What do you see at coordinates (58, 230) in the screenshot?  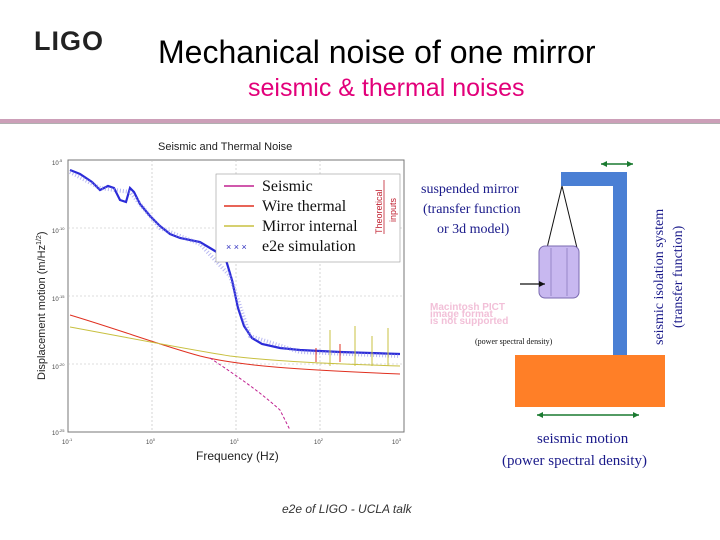 I see `y-tick-label-2: 10-10` at bounding box center [58, 230].